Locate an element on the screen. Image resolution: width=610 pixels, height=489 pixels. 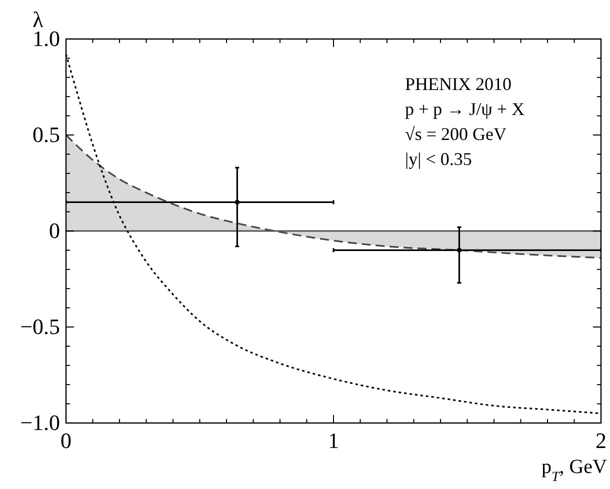
annotation: p + p → J/ψ + X is located at coordinates (465, 109).